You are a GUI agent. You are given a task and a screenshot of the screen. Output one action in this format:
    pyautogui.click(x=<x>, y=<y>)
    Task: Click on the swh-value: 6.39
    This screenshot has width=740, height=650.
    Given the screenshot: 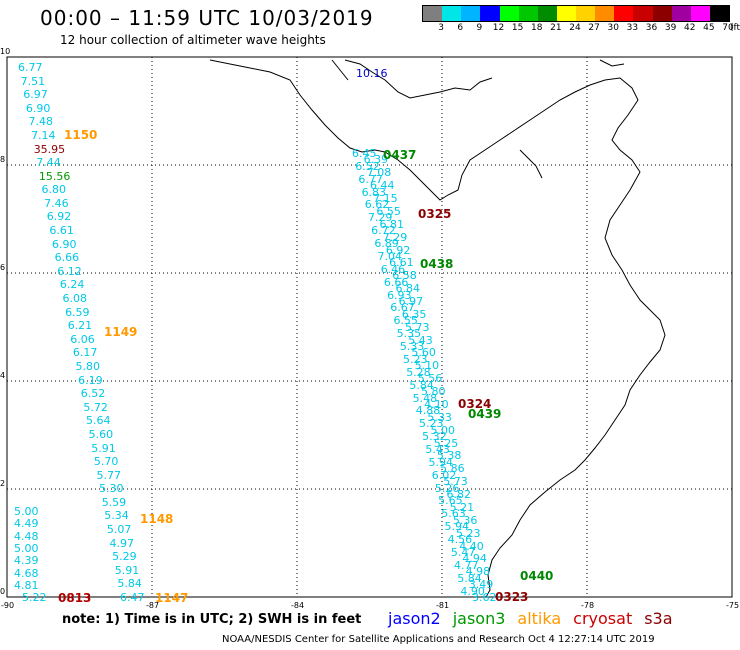 What is the action you would take?
    pyautogui.click(x=376, y=160)
    